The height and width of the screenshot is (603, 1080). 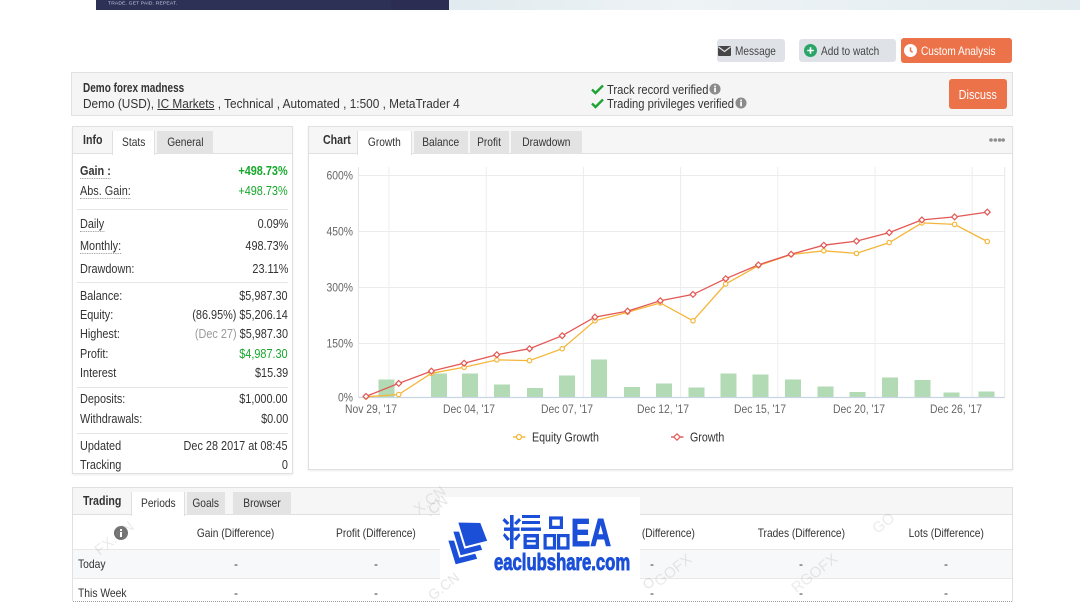 I want to click on svg-text: Equity Growth, so click(x=565, y=436).